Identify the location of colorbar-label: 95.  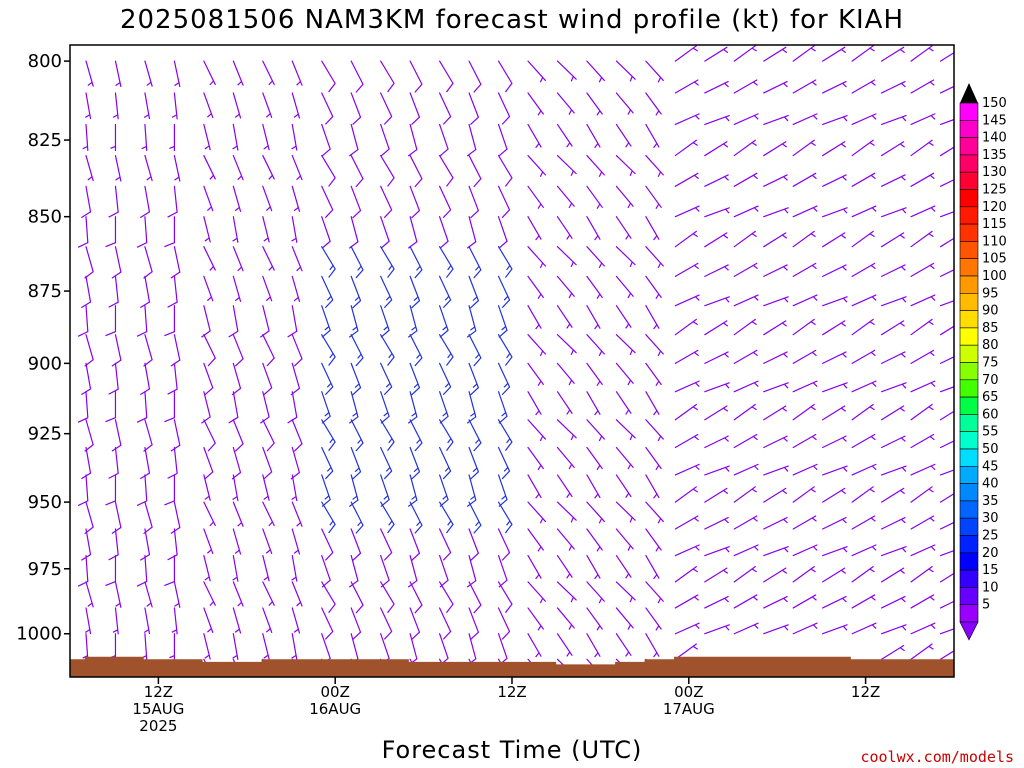
(990, 293).